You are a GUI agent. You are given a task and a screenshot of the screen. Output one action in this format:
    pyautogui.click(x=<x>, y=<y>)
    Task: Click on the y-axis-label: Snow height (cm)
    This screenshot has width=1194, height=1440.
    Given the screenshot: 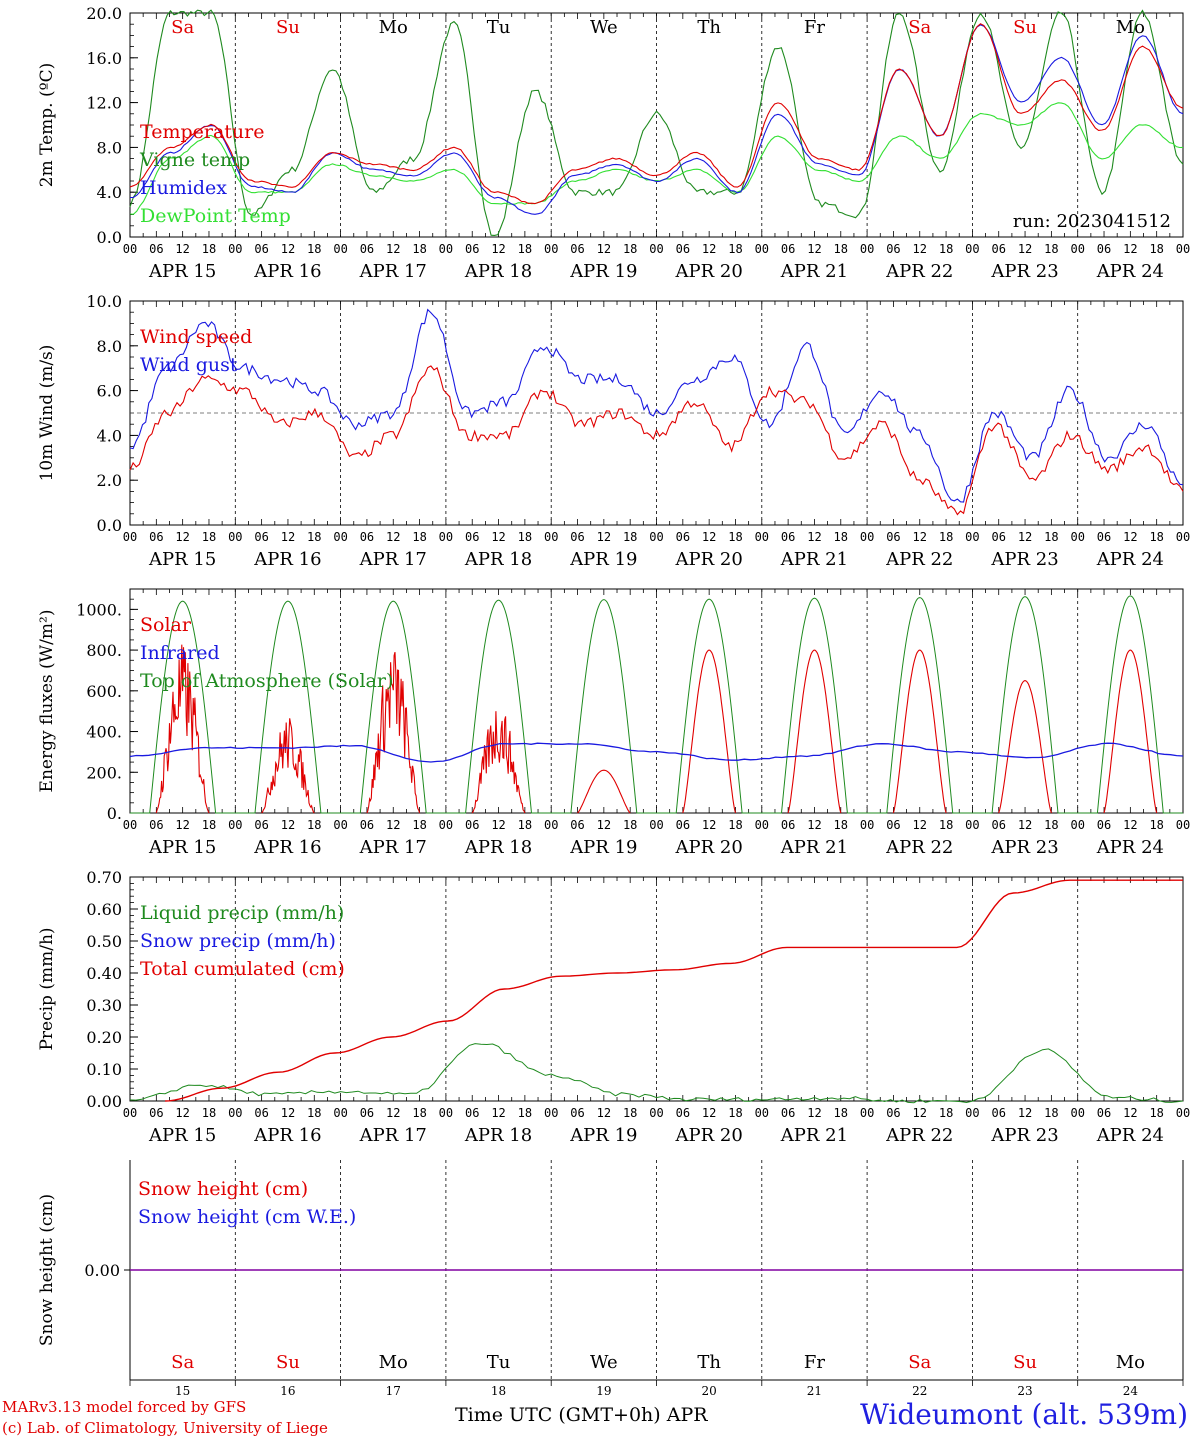 What is the action you would take?
    pyautogui.click(x=47, y=1270)
    